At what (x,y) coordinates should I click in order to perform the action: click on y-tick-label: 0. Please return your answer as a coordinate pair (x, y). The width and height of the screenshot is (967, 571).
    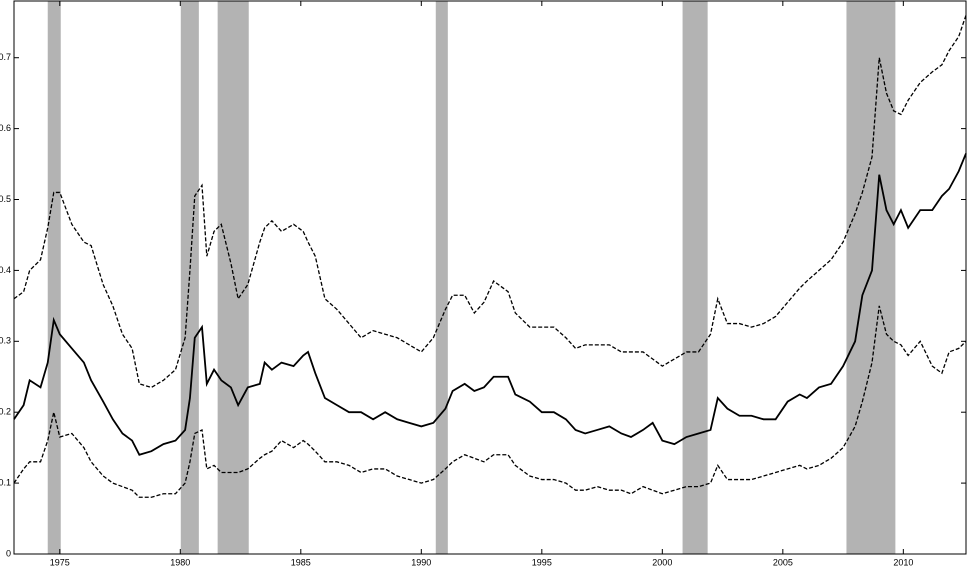
    Looking at the image, I should click on (8, 553).